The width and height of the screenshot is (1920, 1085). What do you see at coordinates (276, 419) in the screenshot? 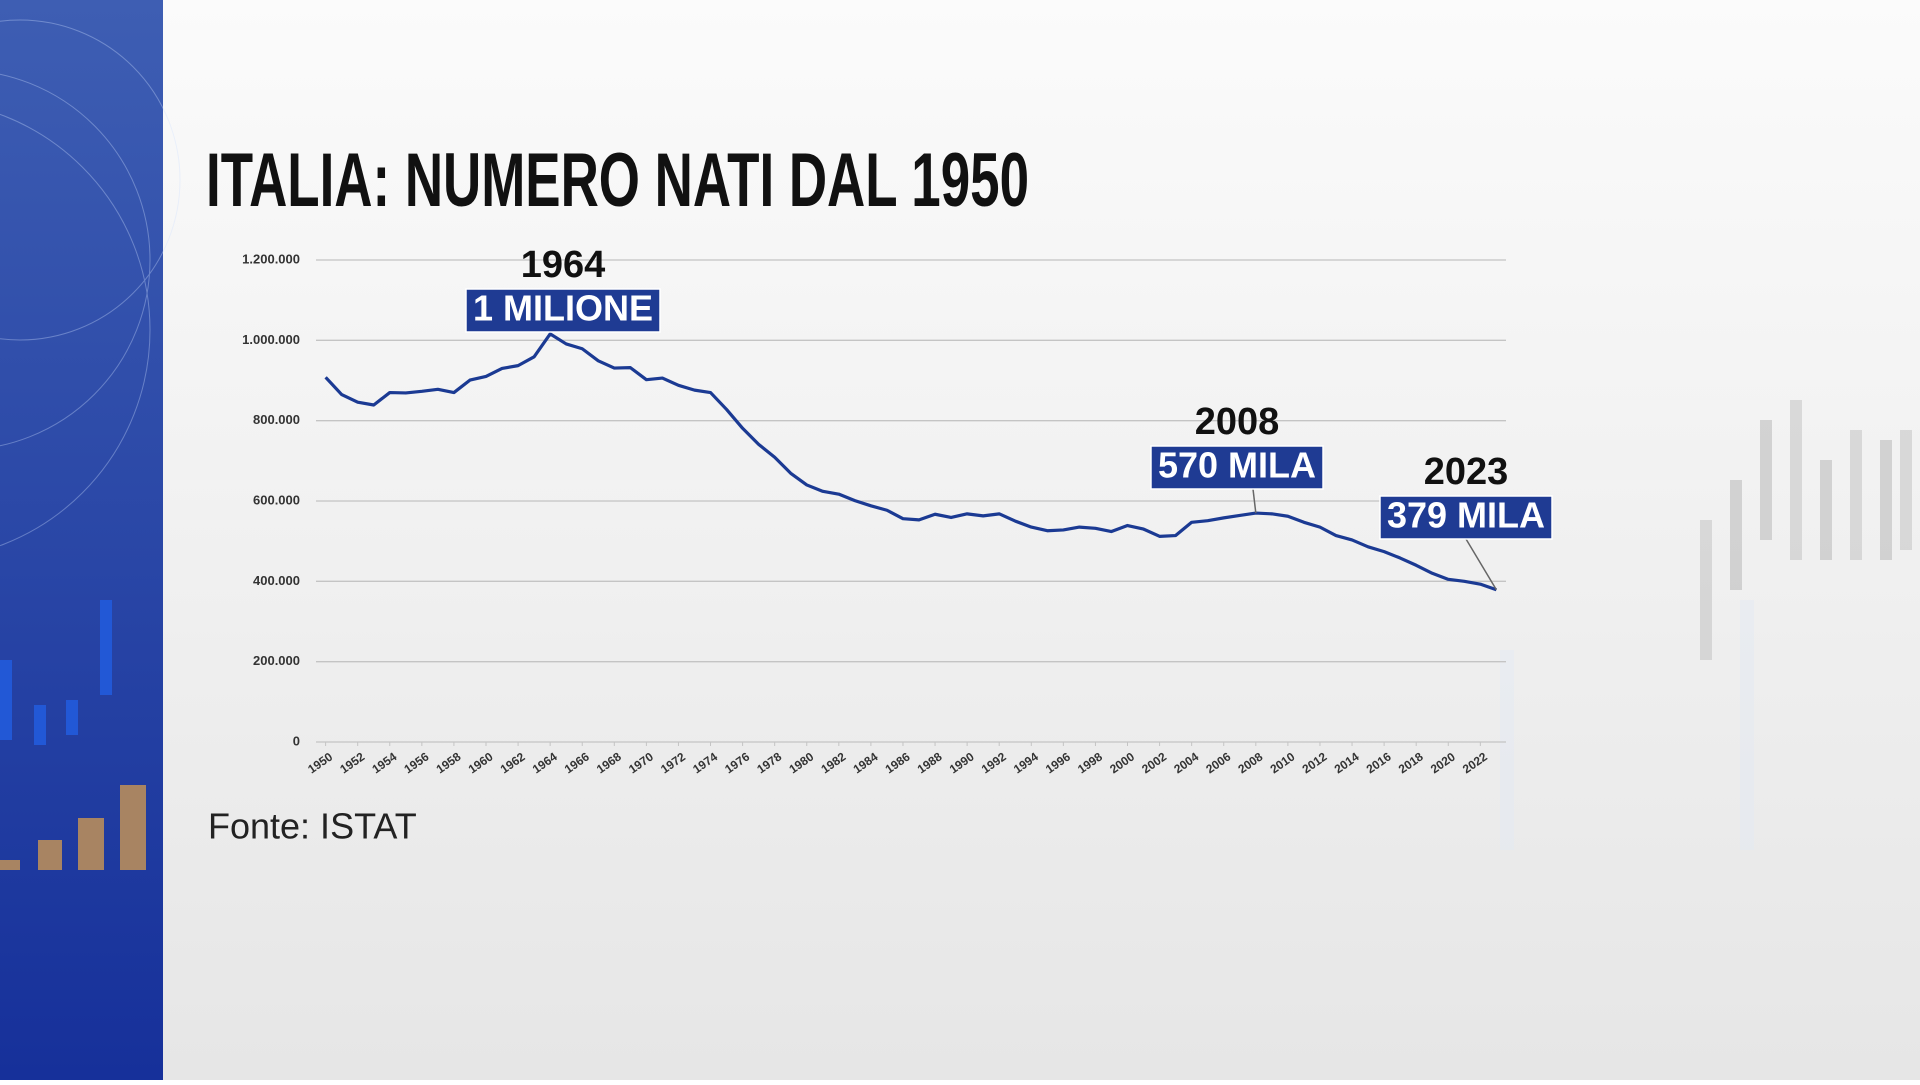
I see `y-tick-label: 800.000` at bounding box center [276, 419].